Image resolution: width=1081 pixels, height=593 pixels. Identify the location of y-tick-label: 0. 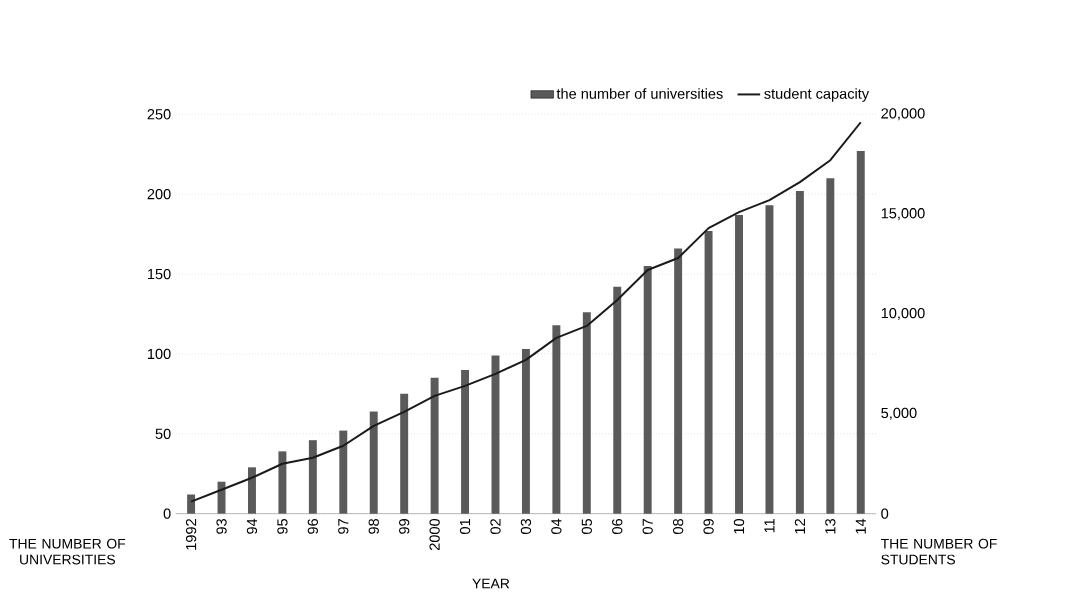
(167, 513).